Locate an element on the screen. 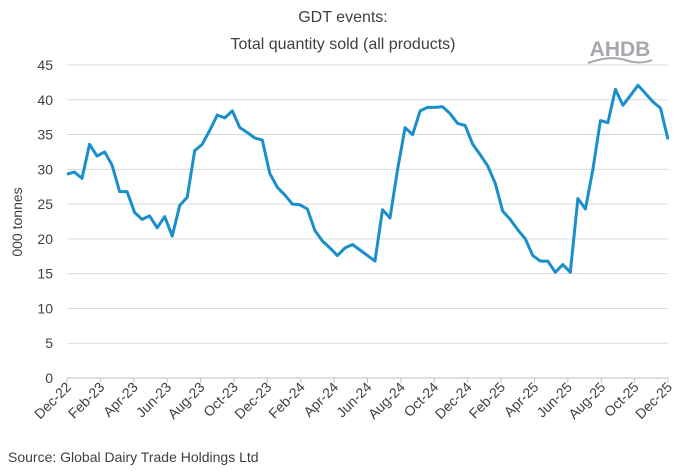 This screenshot has width=686, height=471. x-tick-label: Aug-25 is located at coordinates (586, 400).